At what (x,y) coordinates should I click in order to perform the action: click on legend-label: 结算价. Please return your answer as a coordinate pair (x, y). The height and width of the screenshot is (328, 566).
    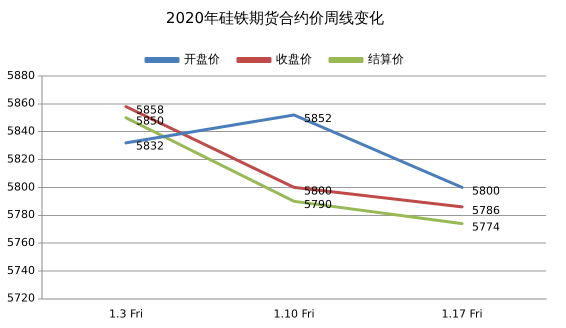
    Looking at the image, I should click on (386, 59).